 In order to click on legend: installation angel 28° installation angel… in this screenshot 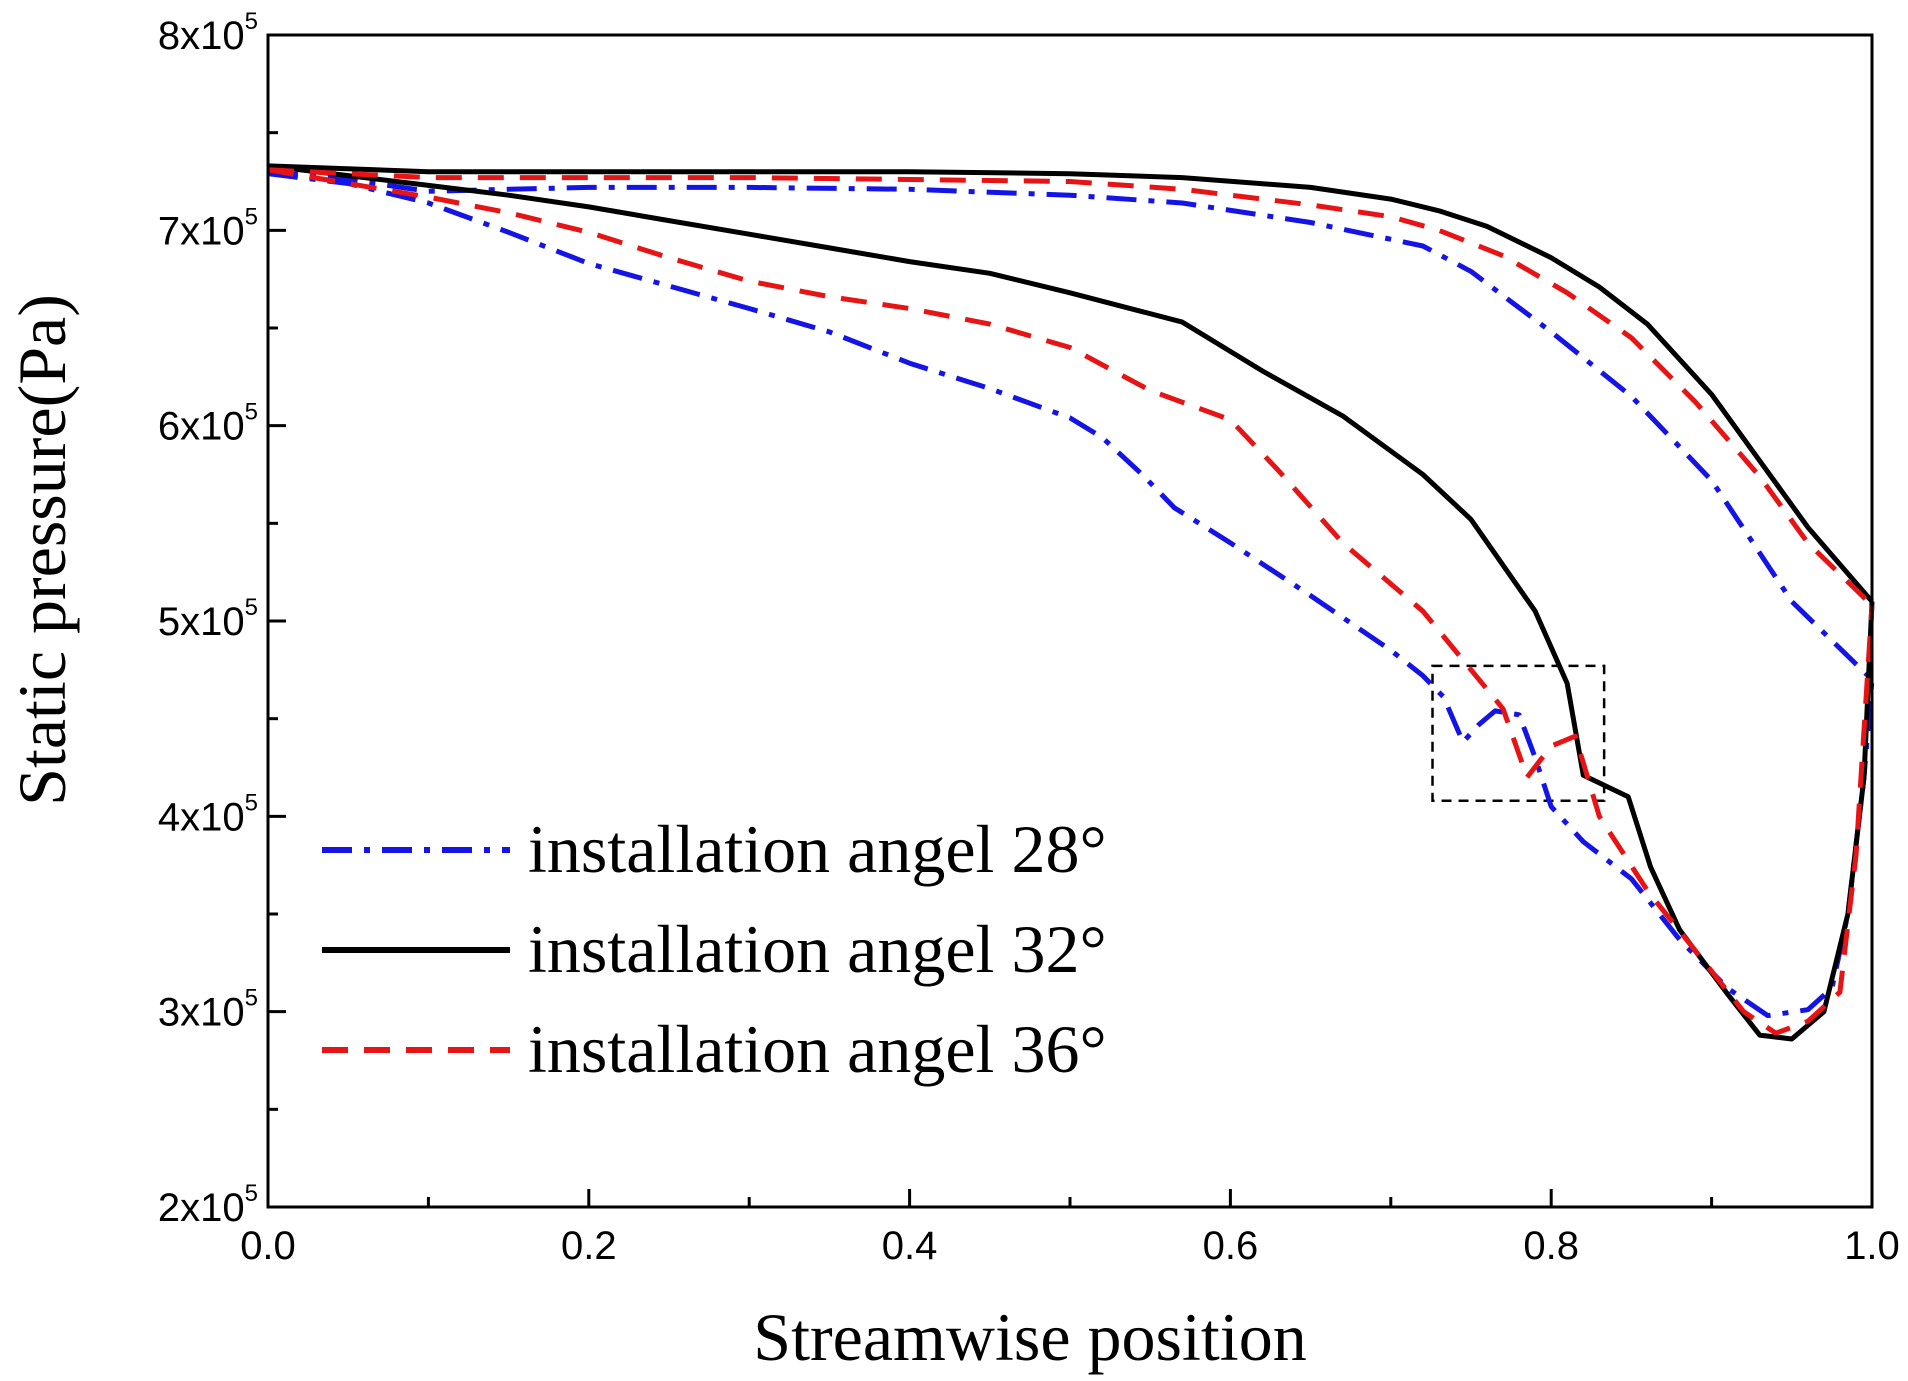, I will do `click(714, 949)`.